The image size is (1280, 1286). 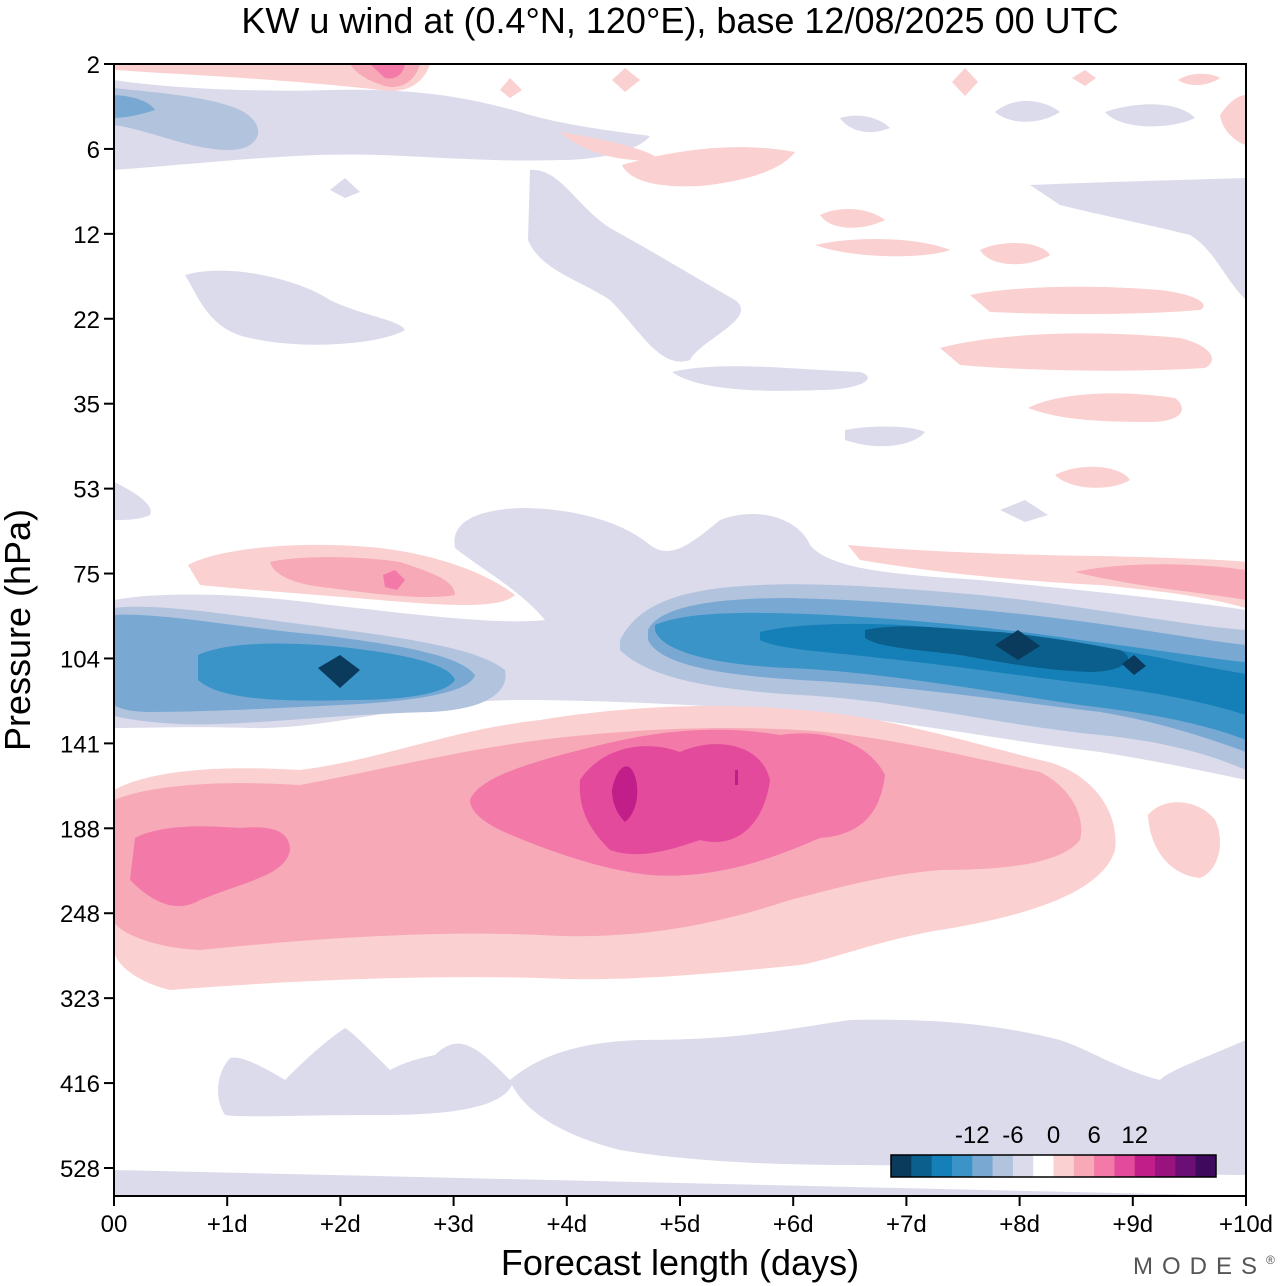 What do you see at coordinates (1134, 1135) in the screenshot?
I see `colorbar-tick-label: 12` at bounding box center [1134, 1135].